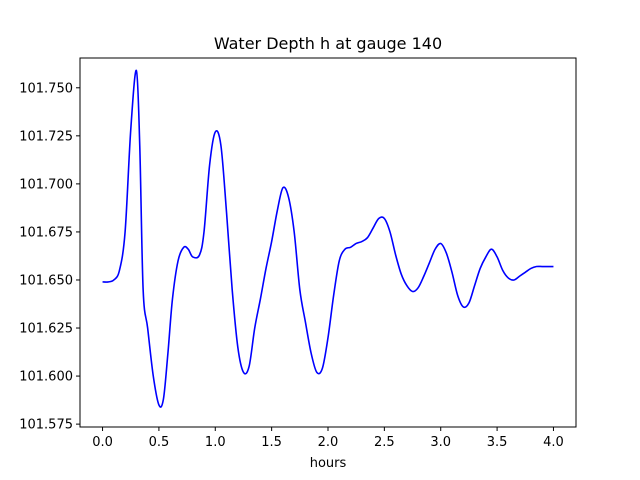  I want to click on x-tick-label: 4.0, so click(553, 442).